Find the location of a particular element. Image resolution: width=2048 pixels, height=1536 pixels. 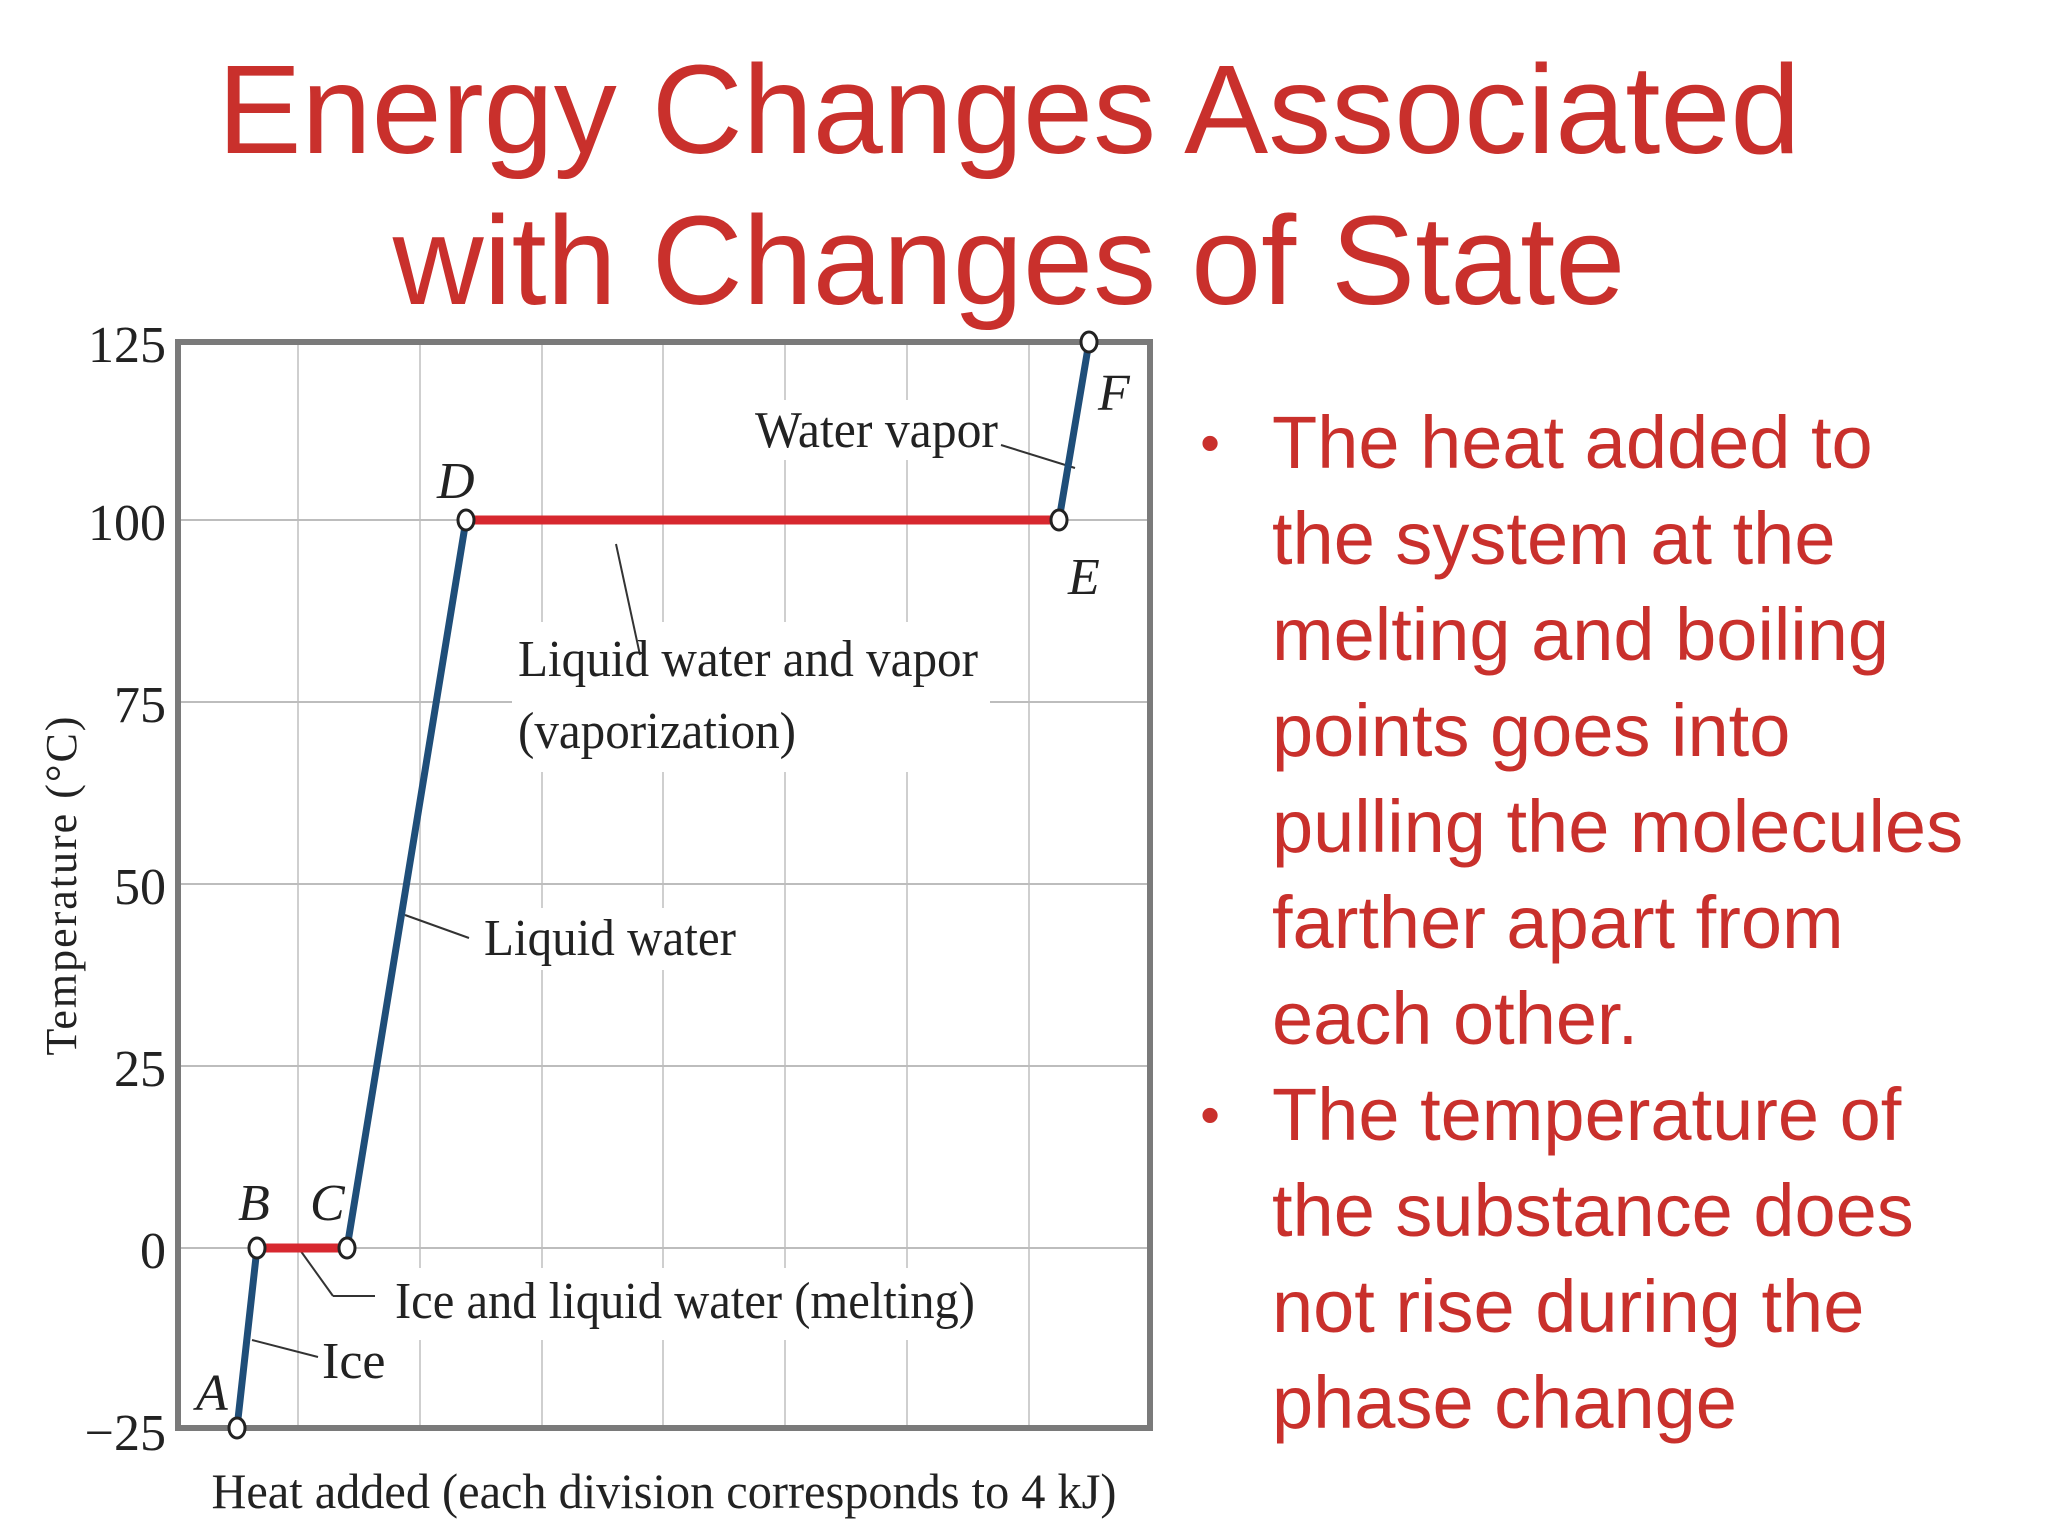

point-label-e: E is located at coordinates (1083, 577).